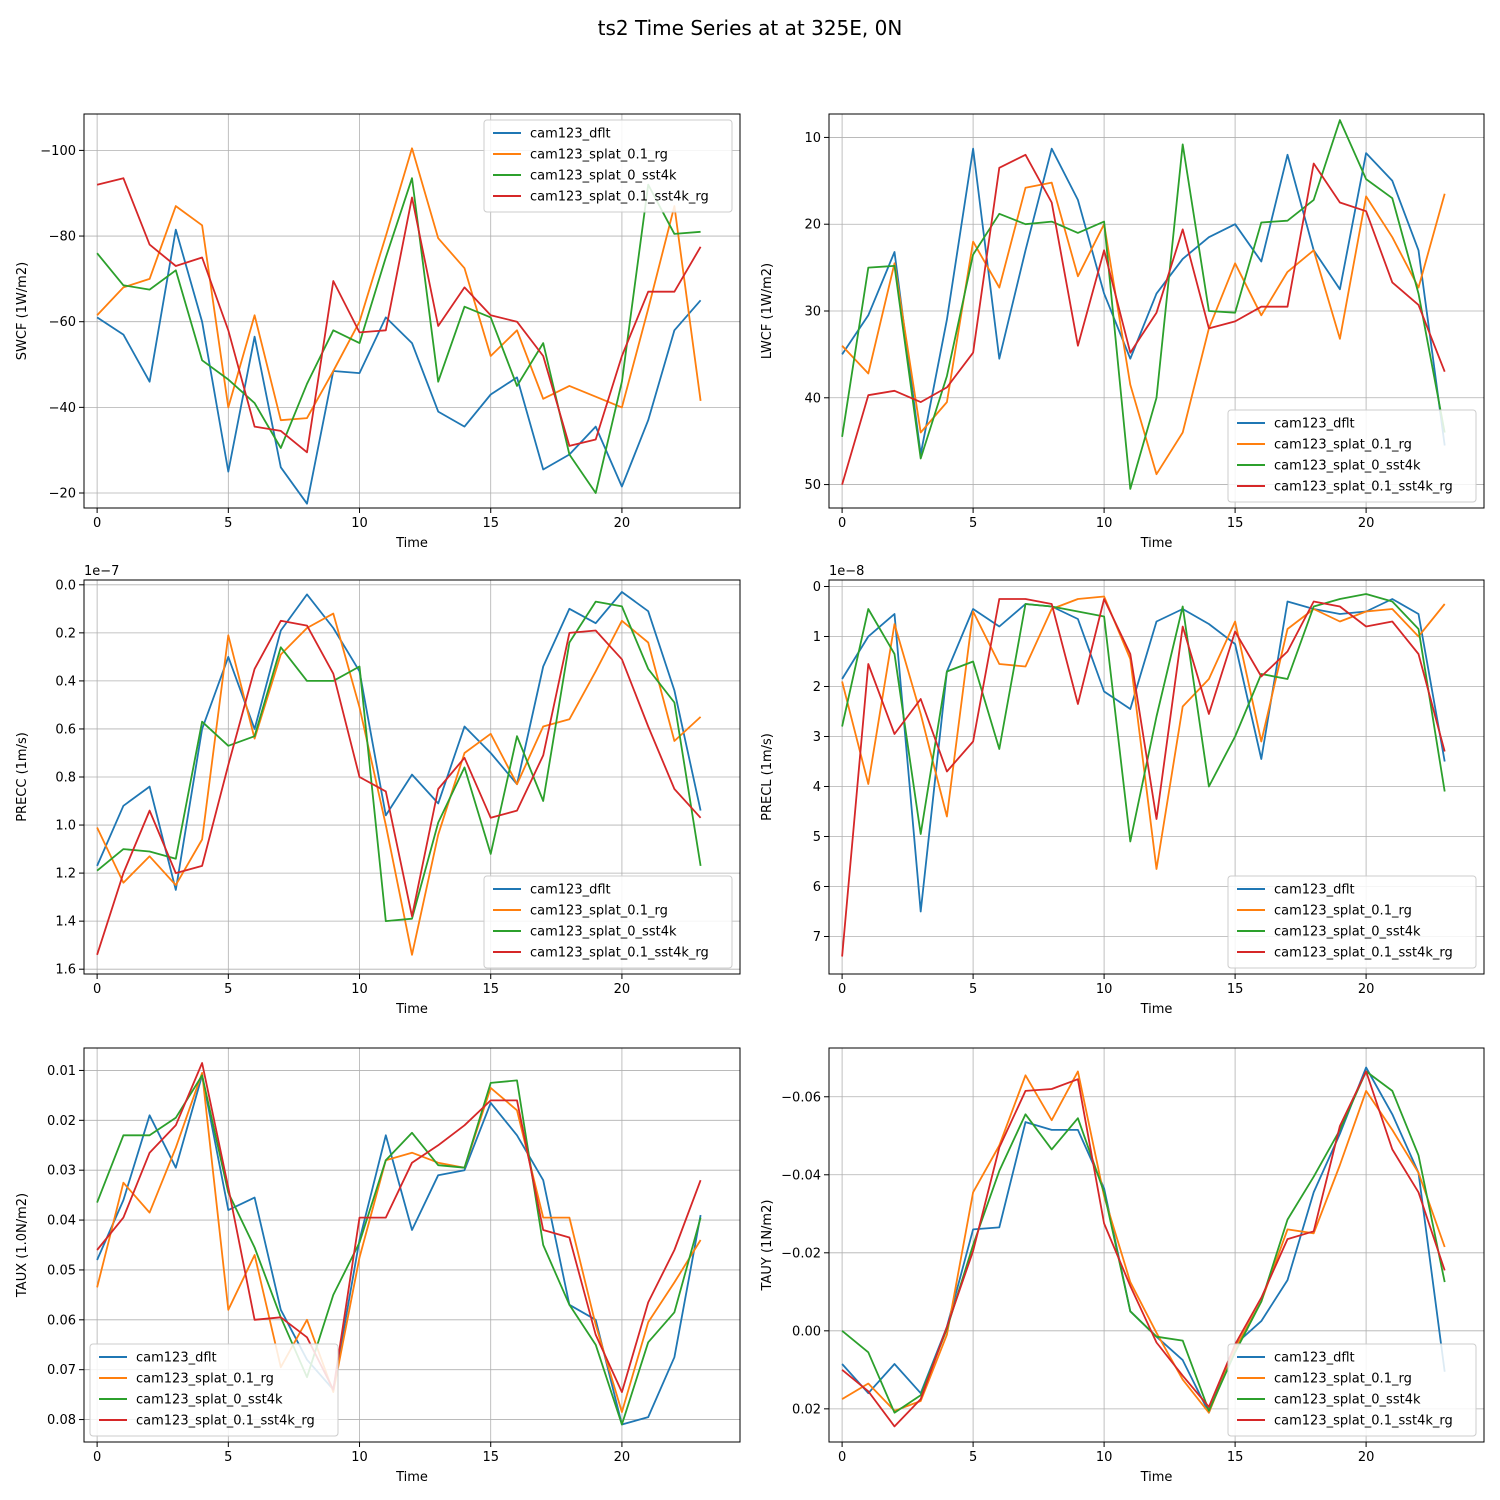 The image size is (1500, 1500). What do you see at coordinates (65, 585) in the screenshot?
I see `y-tick-label: 0.0` at bounding box center [65, 585].